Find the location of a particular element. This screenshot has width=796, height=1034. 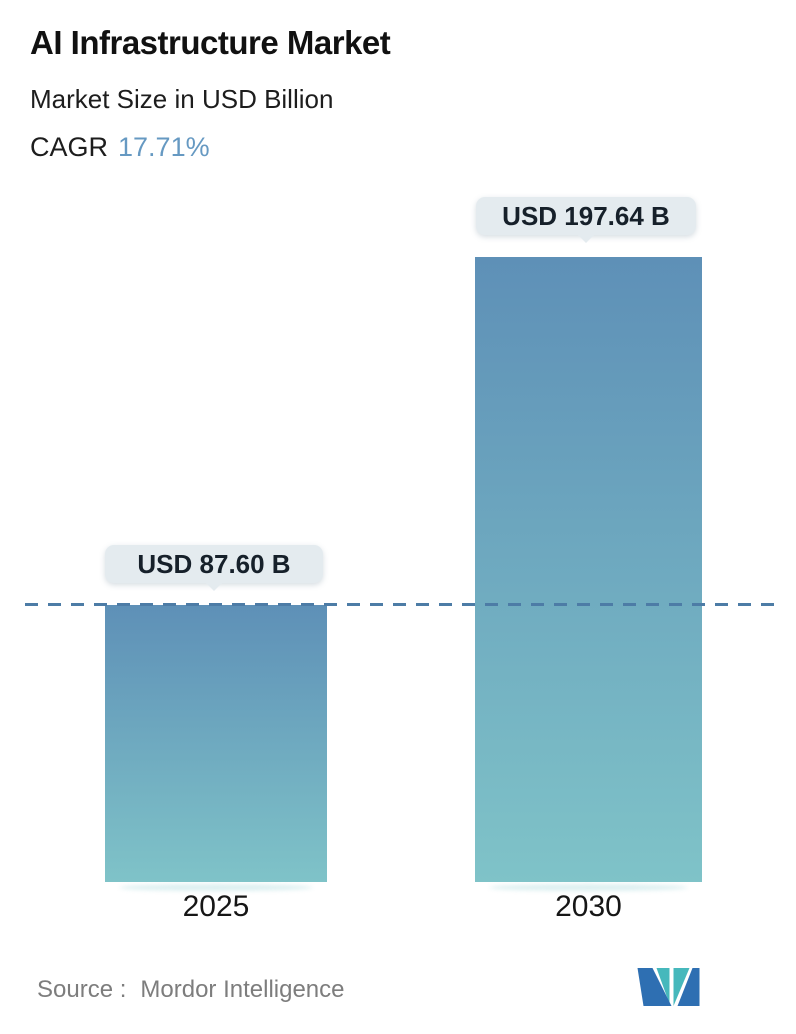

x-axis-label-2030: 2030 is located at coordinates (588, 906).